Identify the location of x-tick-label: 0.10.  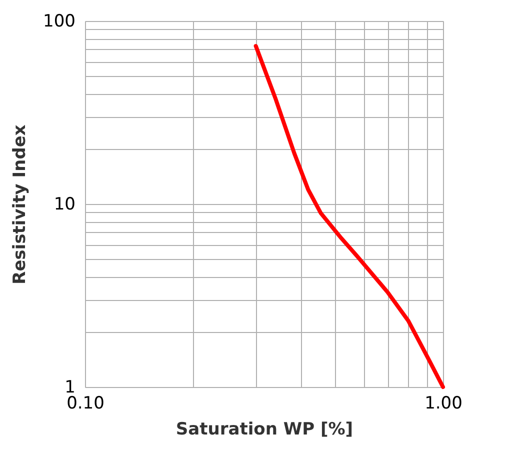
(85, 404).